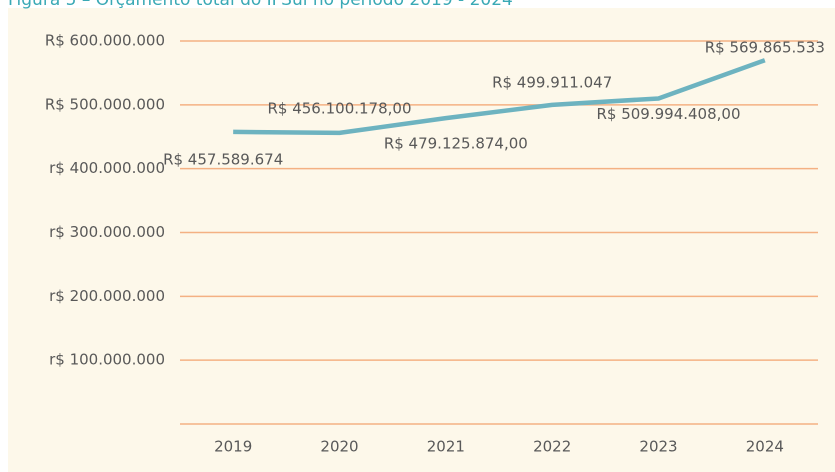 This screenshot has width=835, height=472. What do you see at coordinates (765, 48) in the screenshot?
I see `data-label: R$ 569.865.533` at bounding box center [765, 48].